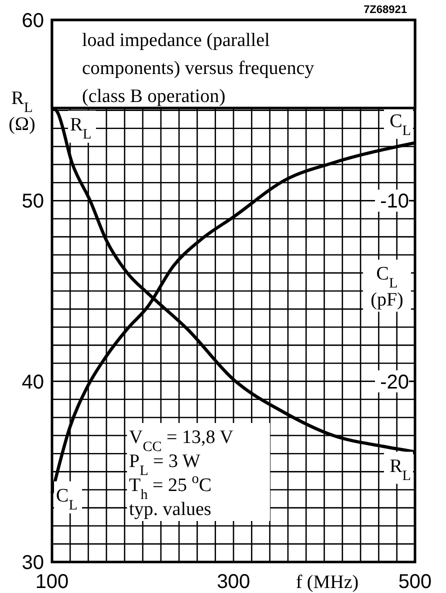 The image size is (446, 593). What do you see at coordinates (385, 10) in the screenshot?
I see `text: 7Z68921` at bounding box center [385, 10].